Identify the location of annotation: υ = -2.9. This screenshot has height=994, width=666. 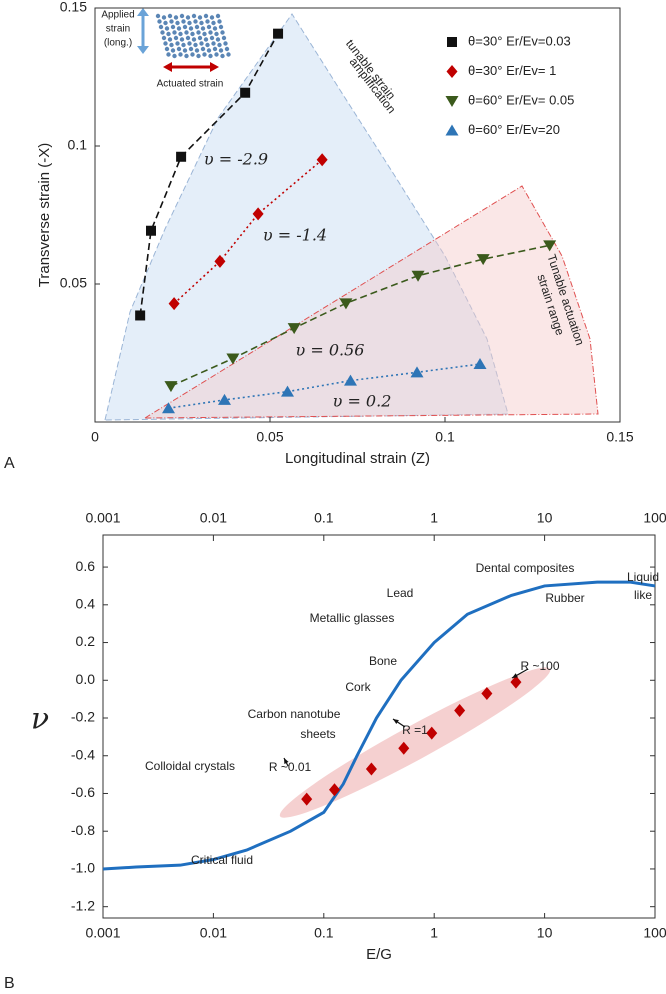
(236, 159).